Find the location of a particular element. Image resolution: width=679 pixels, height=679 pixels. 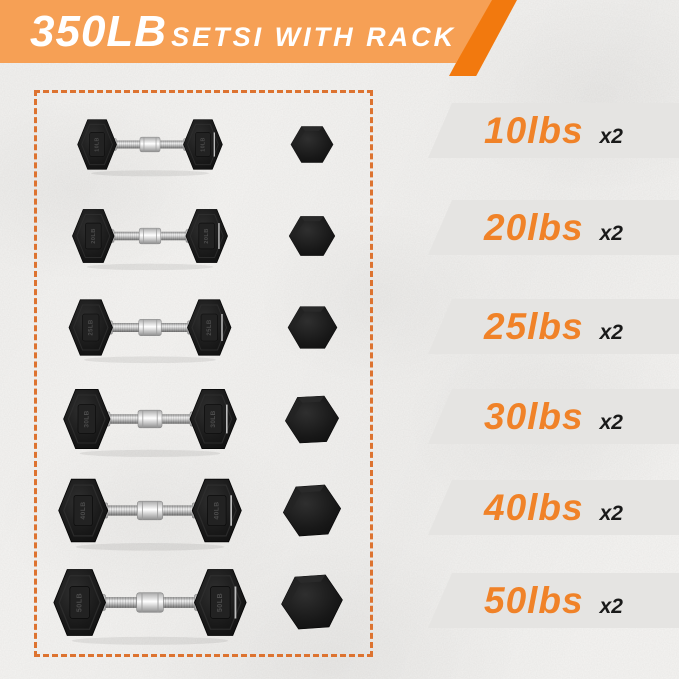

weight-label-band: 10lbs x2 is located at coordinates (553, 130).